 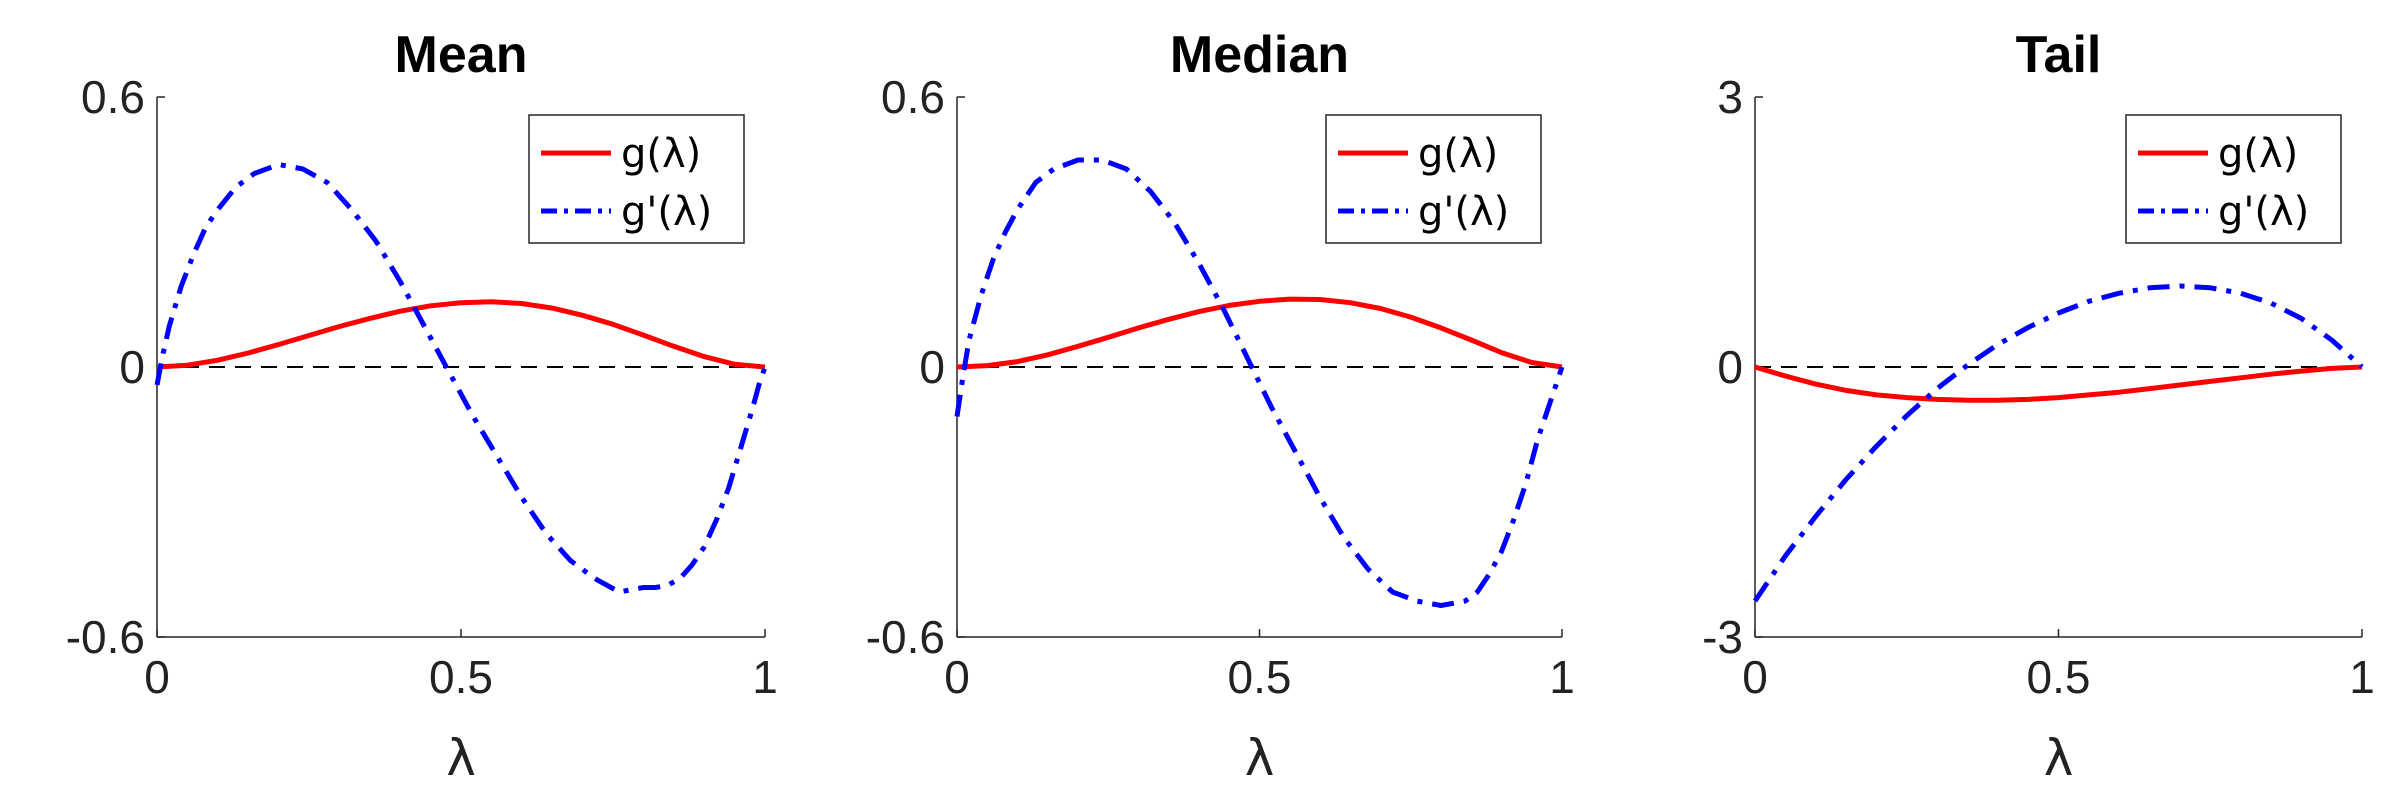 I want to click on y-tick-label: -3, so click(x=1722, y=637).